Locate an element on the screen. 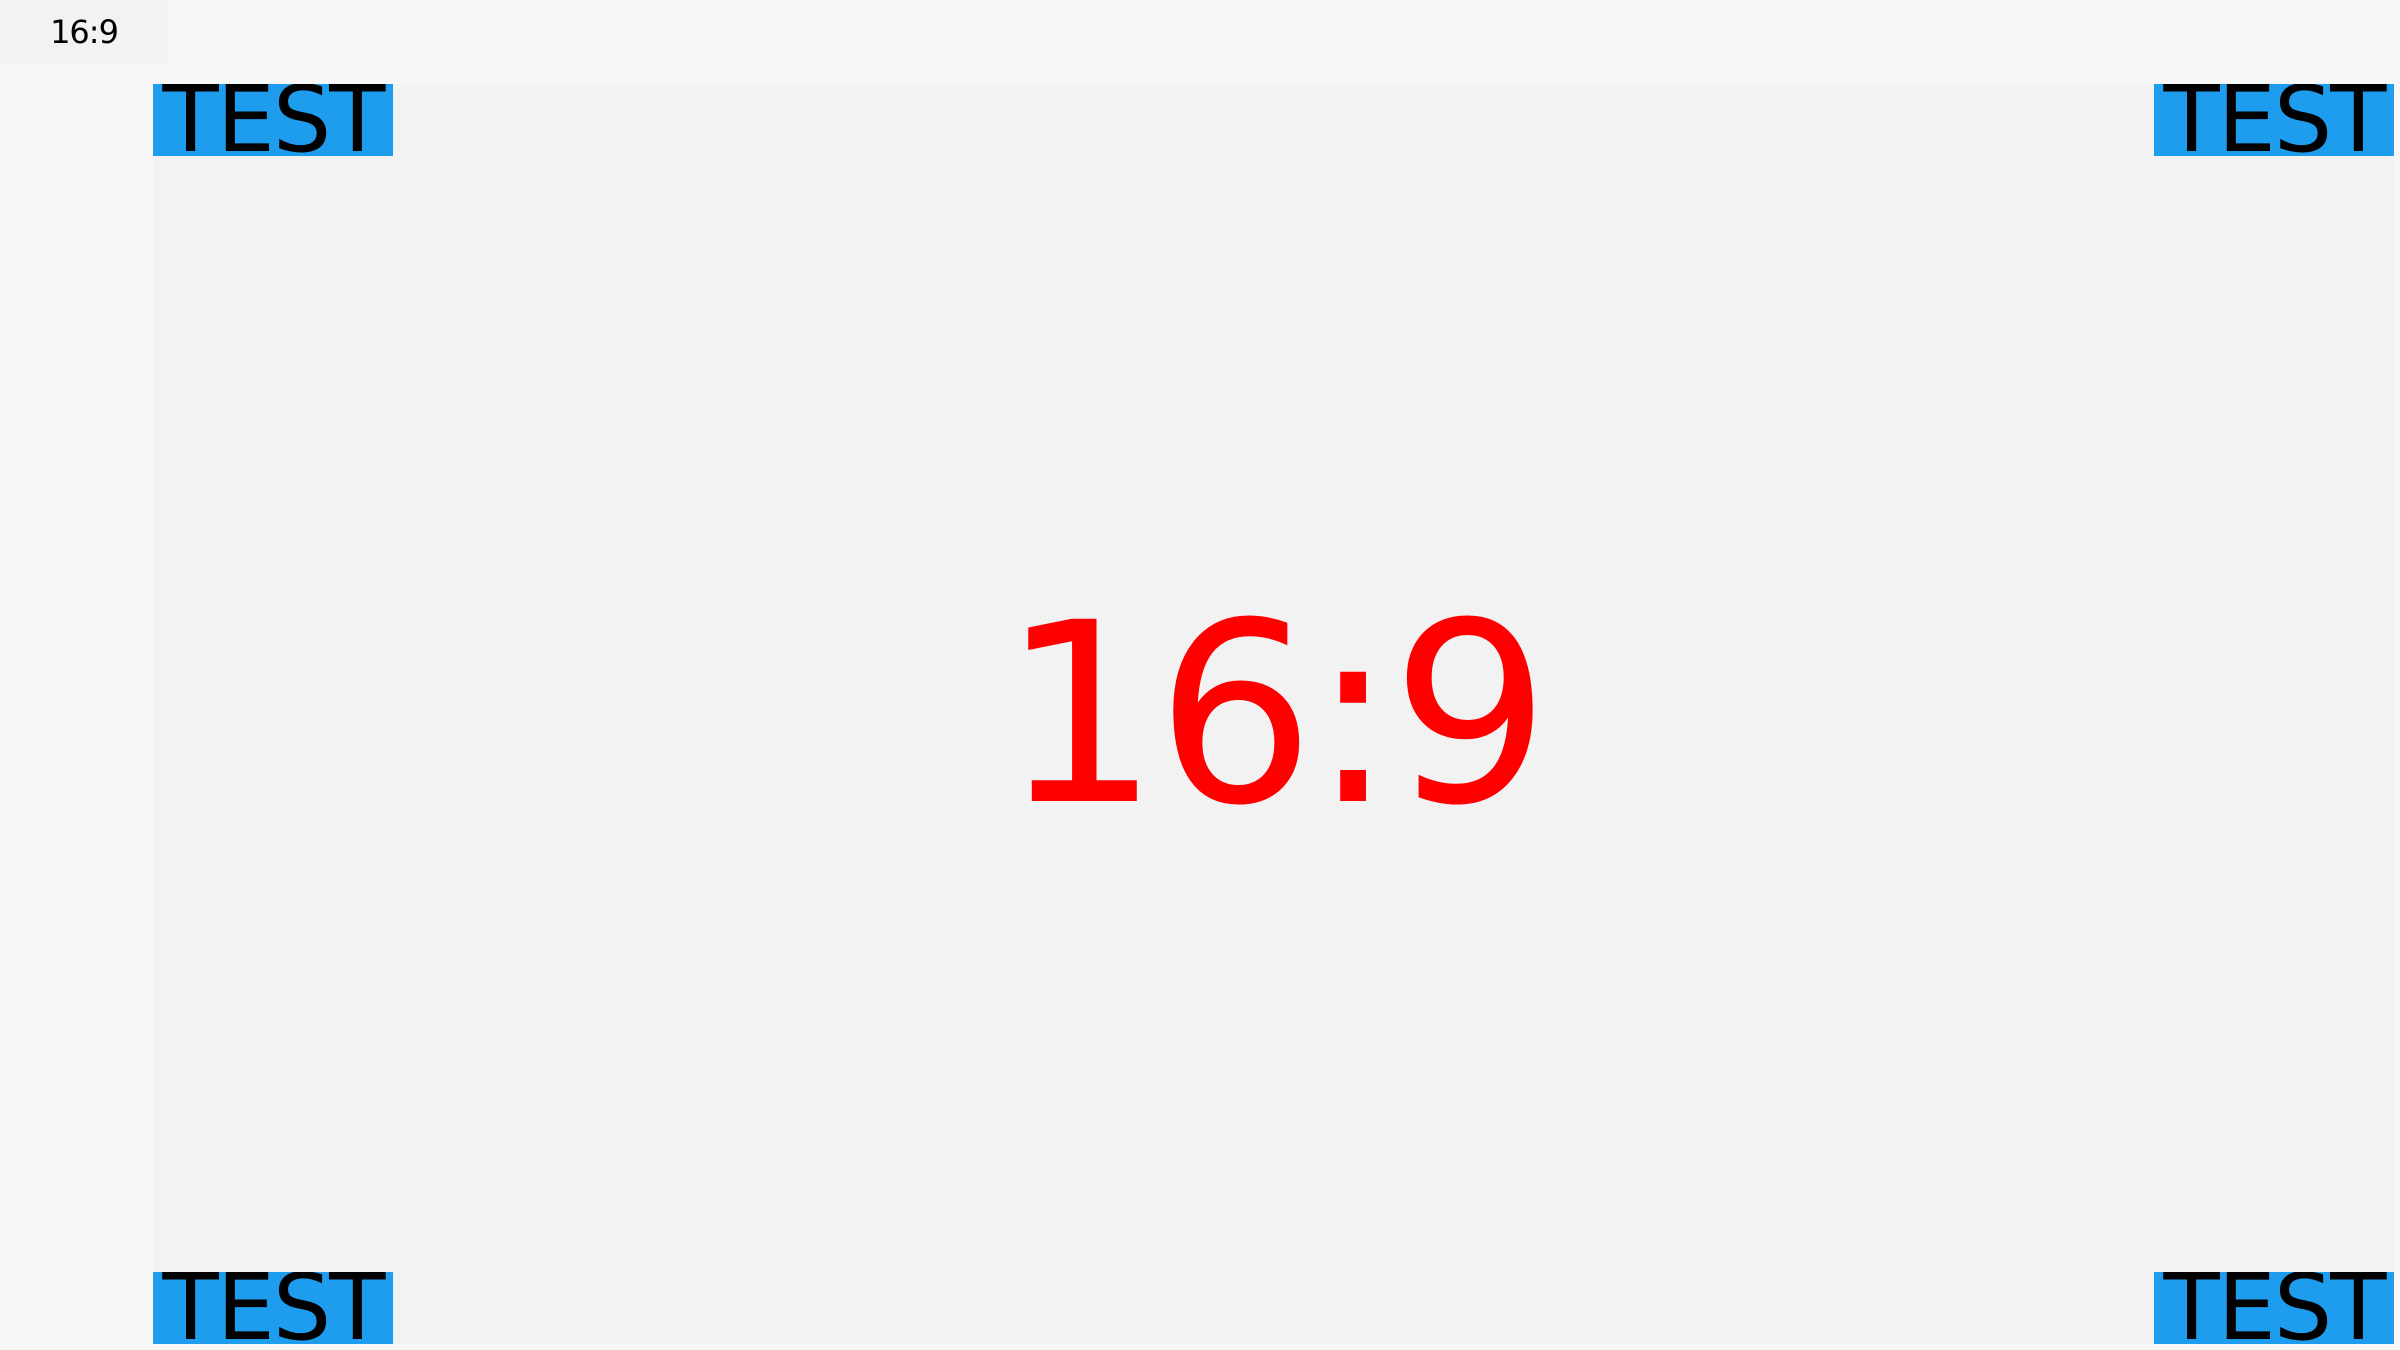 The height and width of the screenshot is (1350, 2400). aspect-ratio-center-label: 16:9 is located at coordinates (1275, 714).